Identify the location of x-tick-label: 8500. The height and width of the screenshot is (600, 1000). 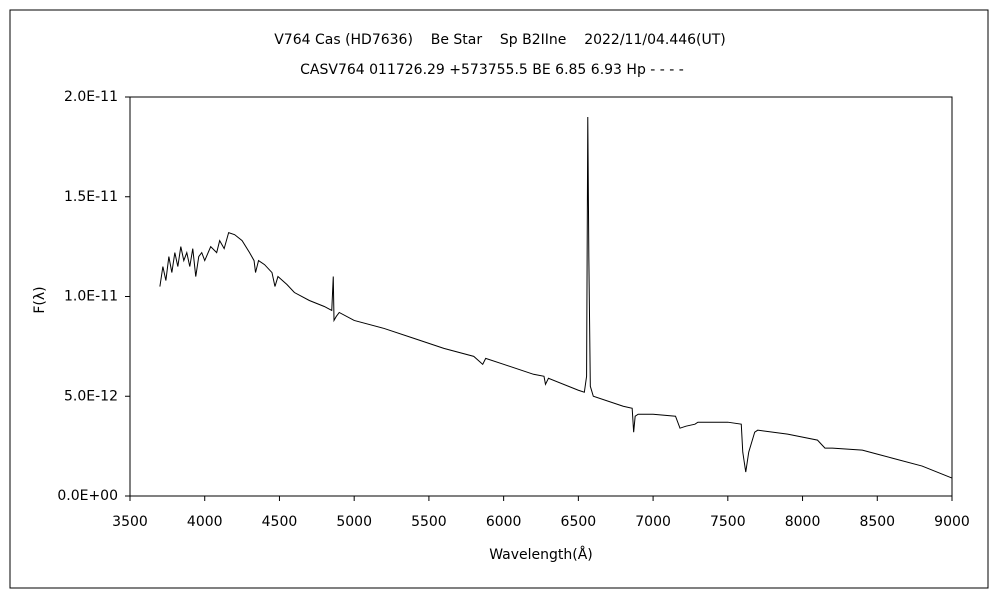
(877, 522).